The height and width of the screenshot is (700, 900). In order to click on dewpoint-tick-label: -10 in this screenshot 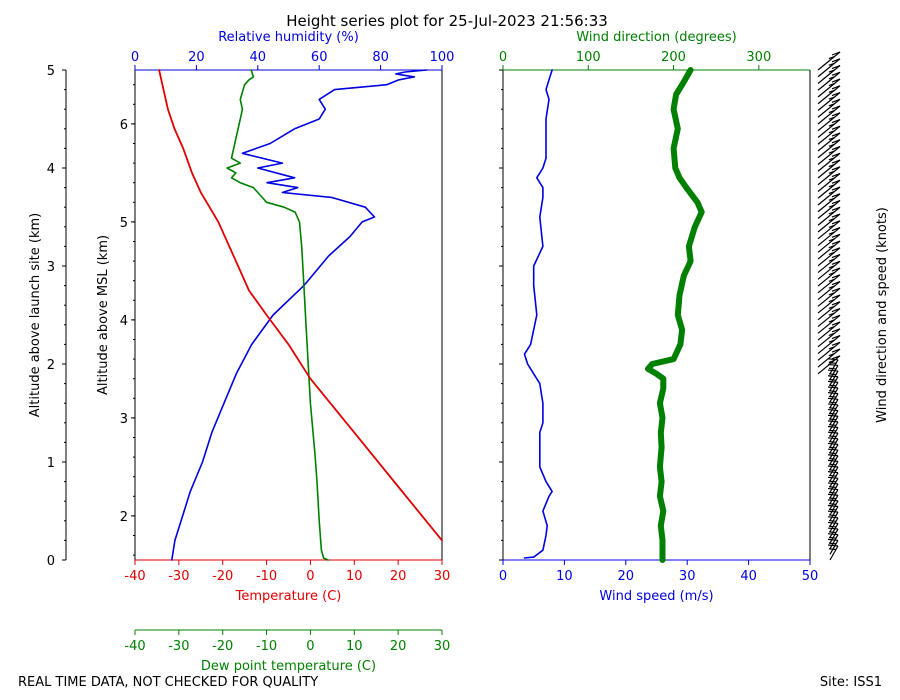, I will do `click(266, 646)`.